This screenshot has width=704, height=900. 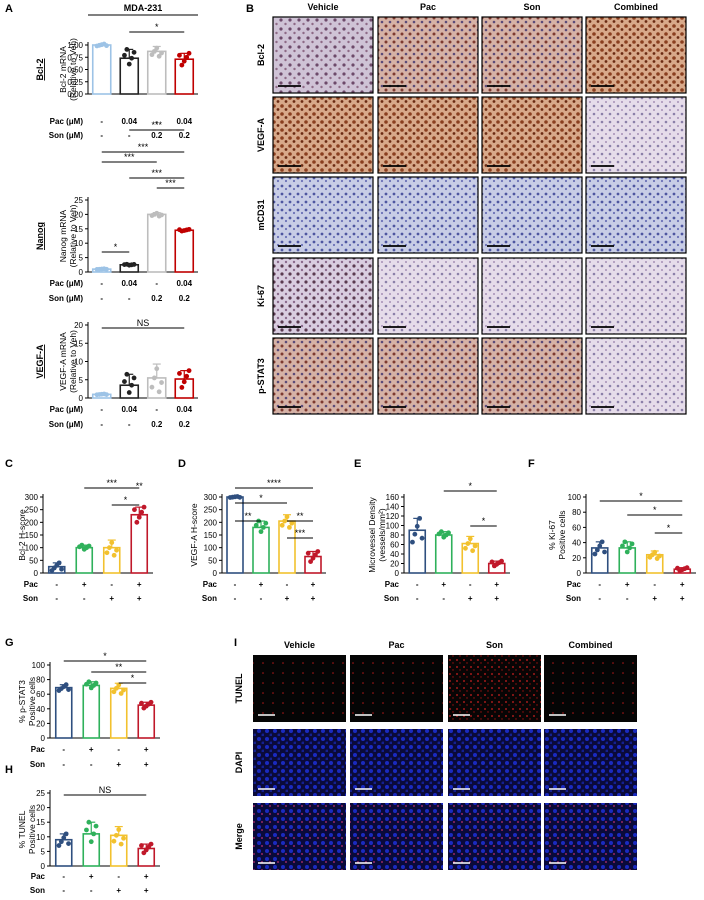 I want to click on y-tick-label: 250, so click(x=32, y=510).